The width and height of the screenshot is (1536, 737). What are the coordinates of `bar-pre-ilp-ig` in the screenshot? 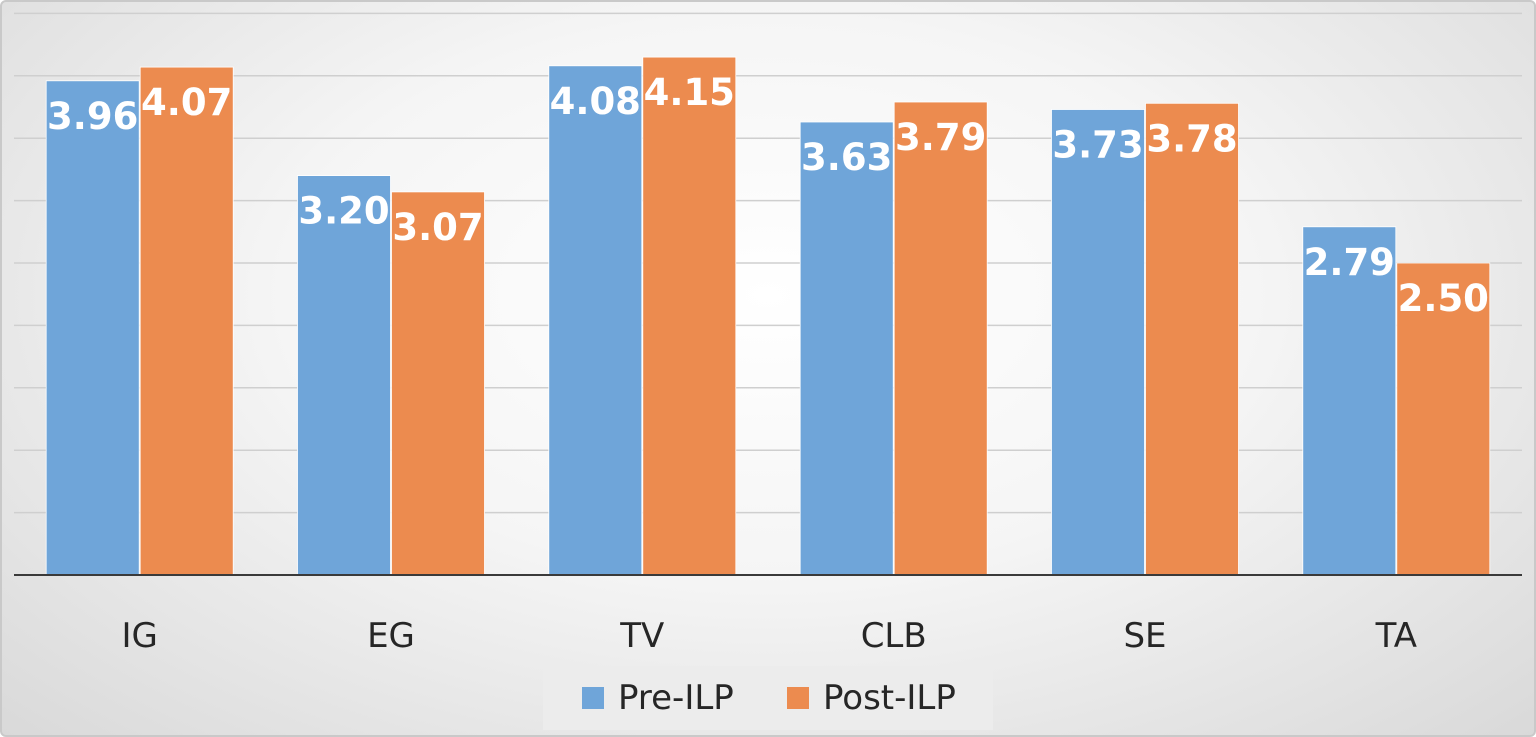 It's located at (92, 328).